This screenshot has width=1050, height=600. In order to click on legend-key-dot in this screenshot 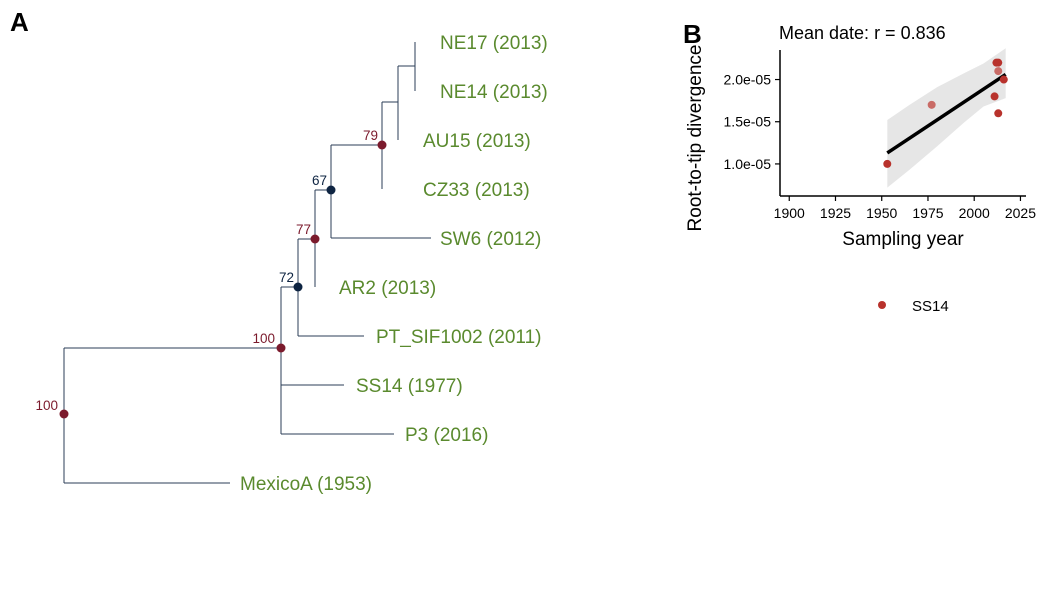, I will do `click(882, 305)`.